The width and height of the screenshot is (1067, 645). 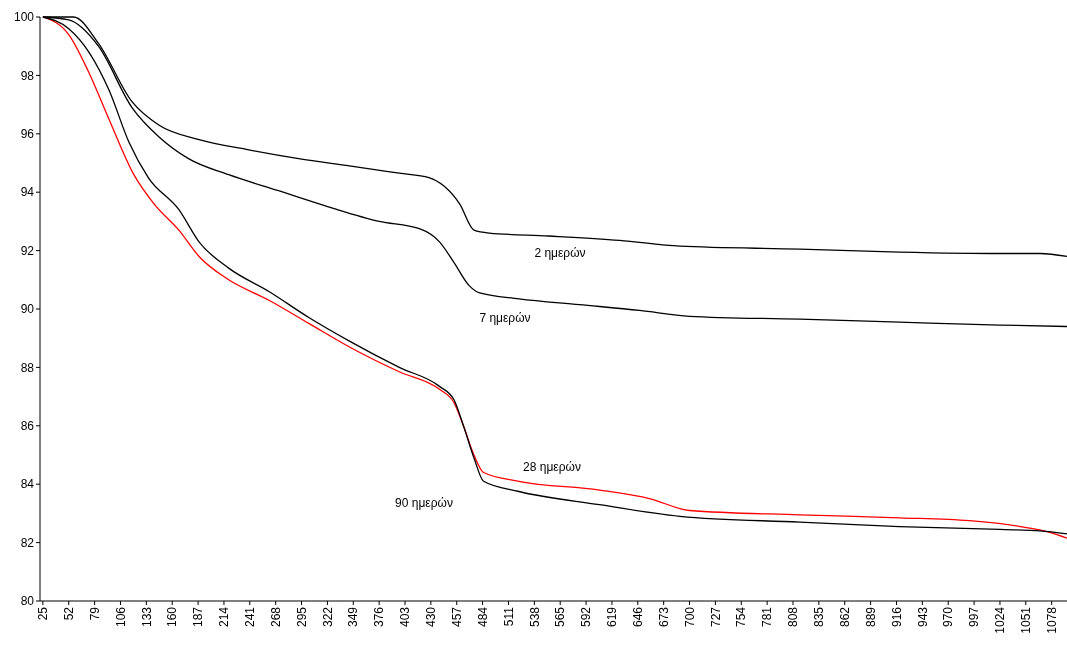 I want to click on x-tick-label: 835, so click(x=819, y=617).